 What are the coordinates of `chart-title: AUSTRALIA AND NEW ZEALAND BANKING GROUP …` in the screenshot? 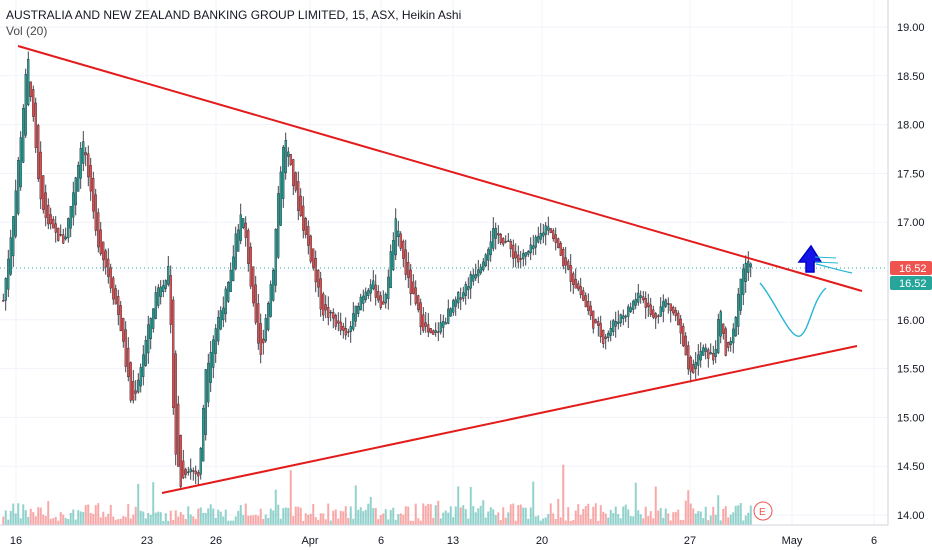 It's located at (234, 15).